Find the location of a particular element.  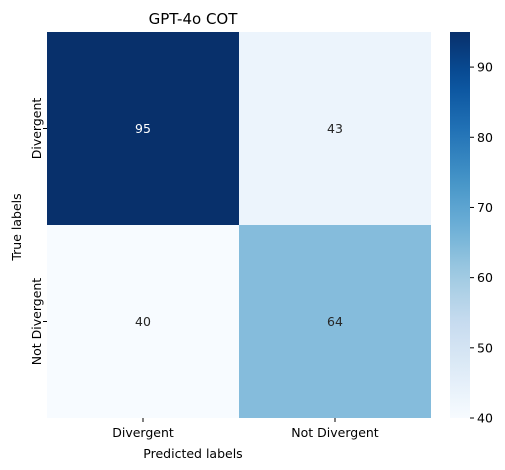

cell-value-label: 64 is located at coordinates (335, 321).